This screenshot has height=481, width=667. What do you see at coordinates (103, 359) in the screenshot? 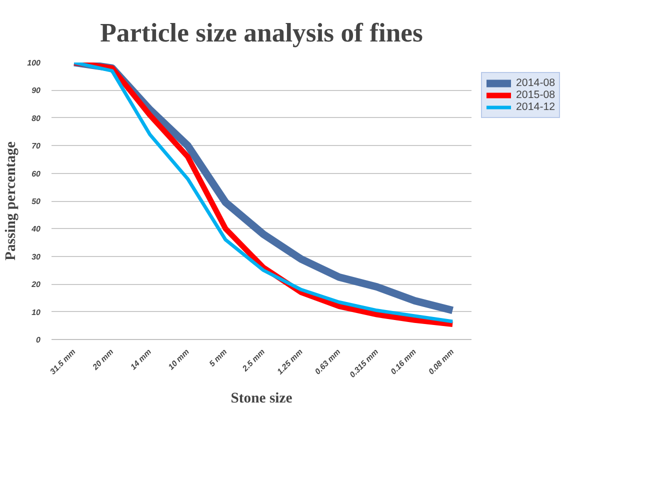
I see `x-tick-label: 20 mm` at bounding box center [103, 359].